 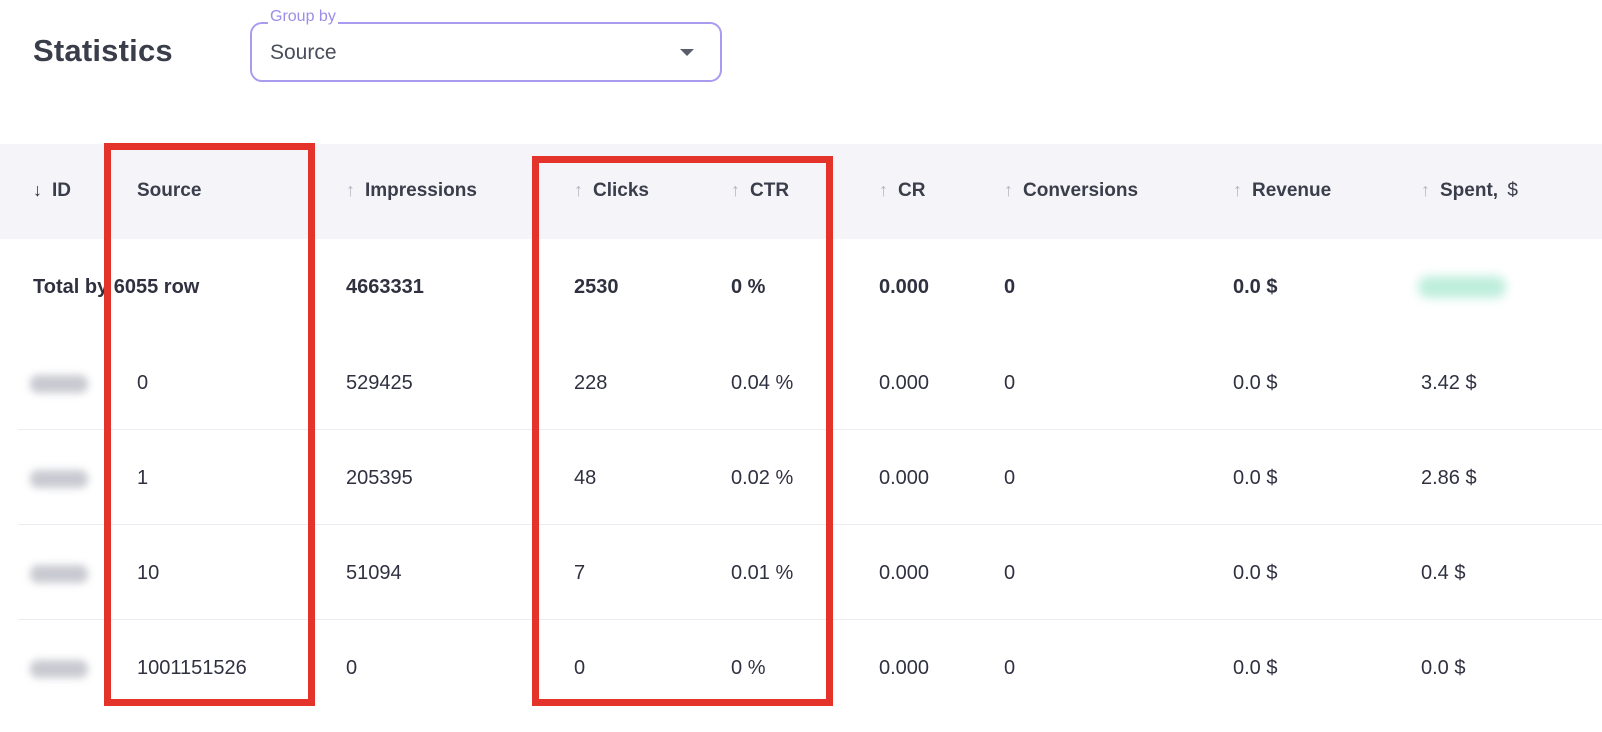 What do you see at coordinates (760, 191) in the screenshot?
I see `column-header-ctr: ↑ CTR` at bounding box center [760, 191].